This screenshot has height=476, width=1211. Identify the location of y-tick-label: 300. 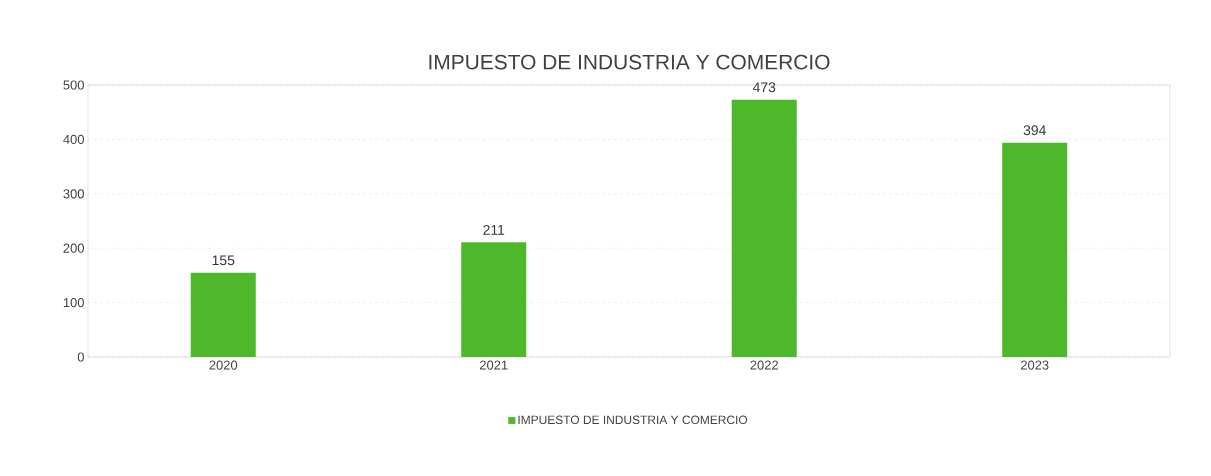
(73, 194).